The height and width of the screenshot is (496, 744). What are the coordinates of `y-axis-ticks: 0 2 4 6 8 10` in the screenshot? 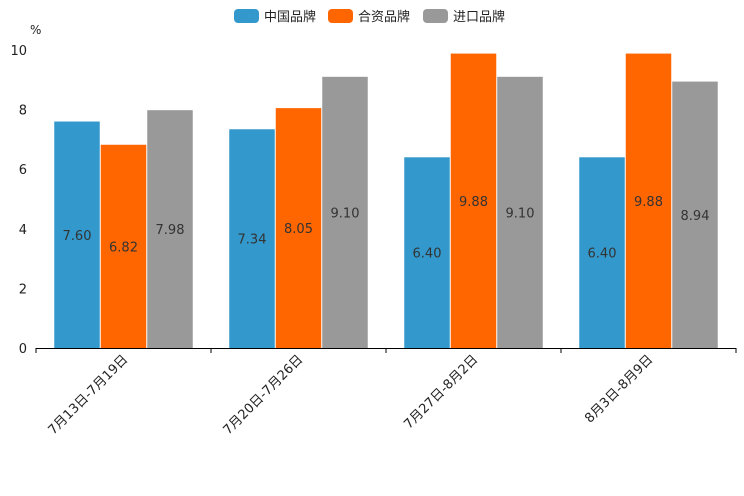 It's located at (18, 200).